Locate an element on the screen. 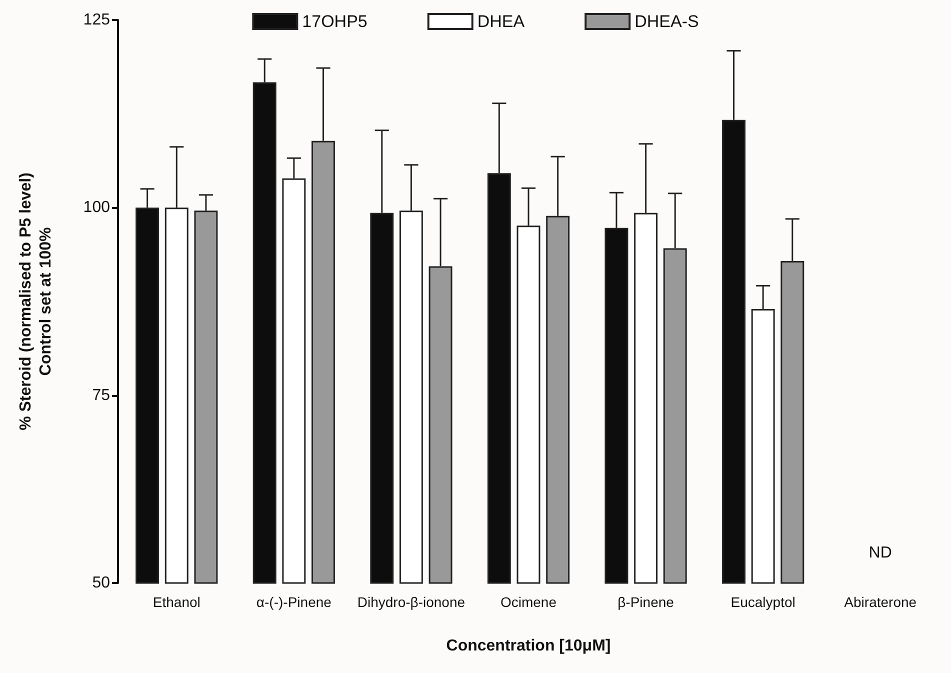 The height and width of the screenshot is (673, 951). x-tick-label: Abiraterone is located at coordinates (880, 602).